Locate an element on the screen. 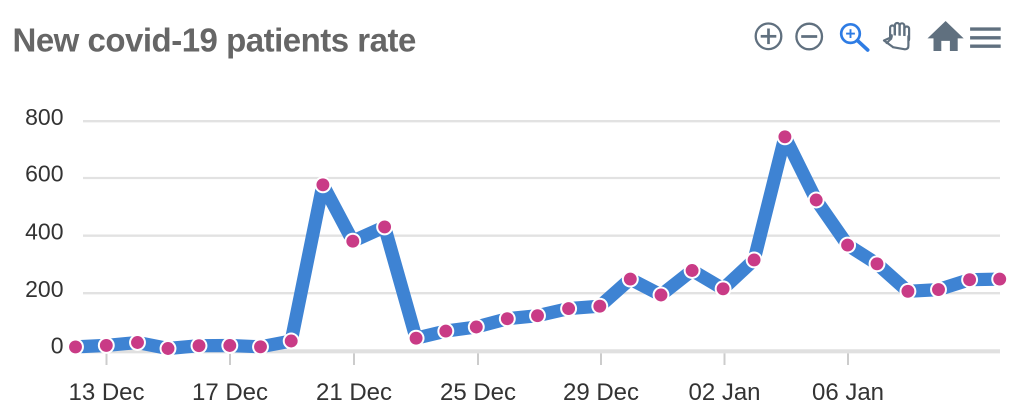 The width and height of the screenshot is (1024, 418). svg-text: 29 Dec is located at coordinates (601, 392).